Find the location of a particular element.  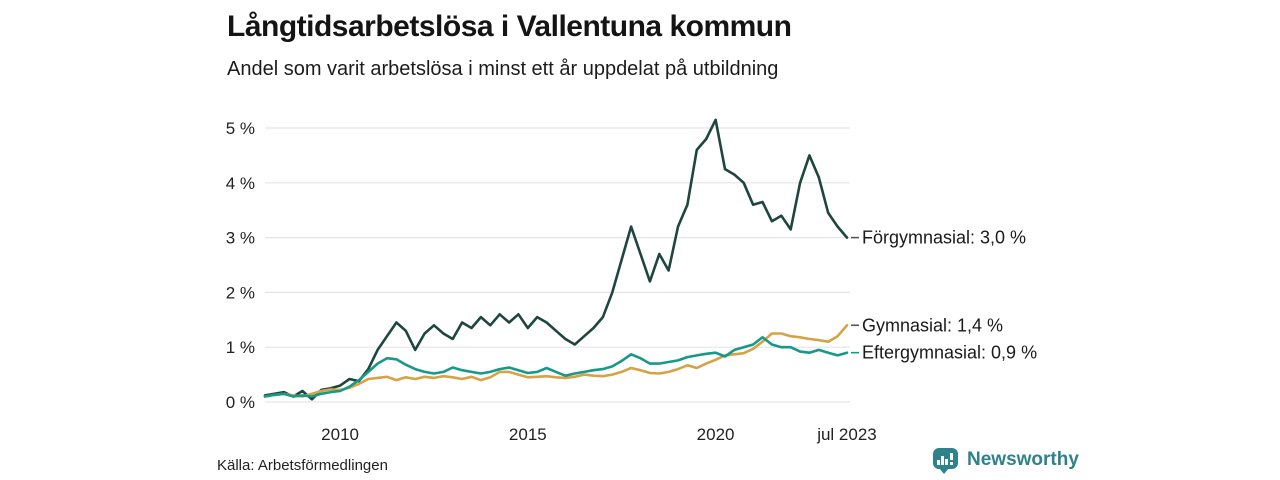

y-axis-label: 3 % is located at coordinates (240, 238).